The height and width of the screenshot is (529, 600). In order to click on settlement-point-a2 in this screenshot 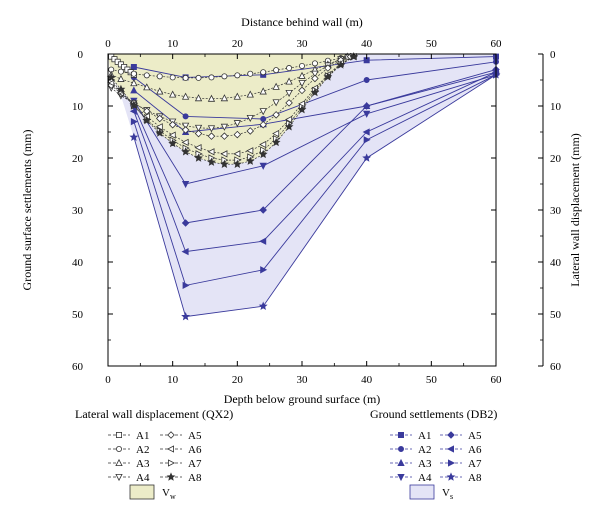, I will do `click(366, 80)`.